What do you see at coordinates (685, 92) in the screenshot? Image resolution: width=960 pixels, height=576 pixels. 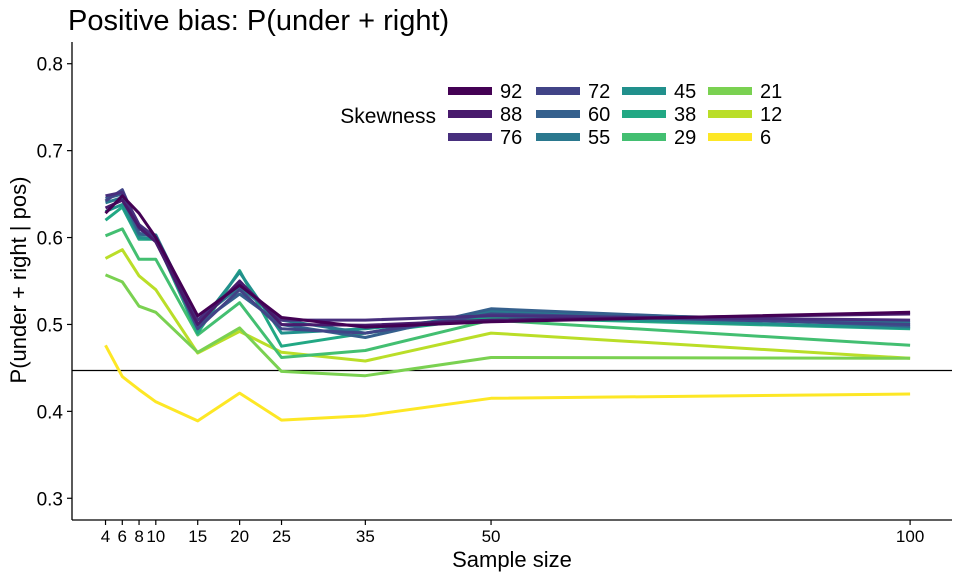 I see `legend-label: 45` at bounding box center [685, 92].